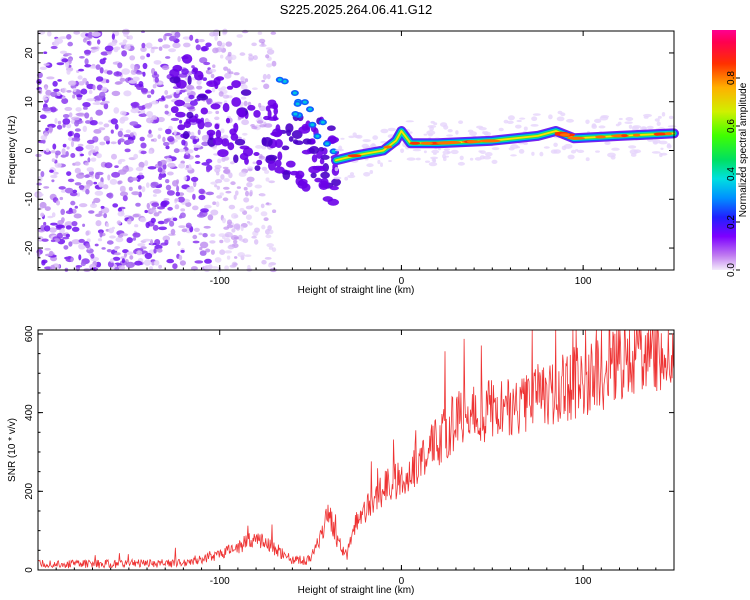 This screenshot has width=750, height=600. Describe the element at coordinates (583, 581) in the screenshot. I see `snr-x-tick-label: 100` at that location.